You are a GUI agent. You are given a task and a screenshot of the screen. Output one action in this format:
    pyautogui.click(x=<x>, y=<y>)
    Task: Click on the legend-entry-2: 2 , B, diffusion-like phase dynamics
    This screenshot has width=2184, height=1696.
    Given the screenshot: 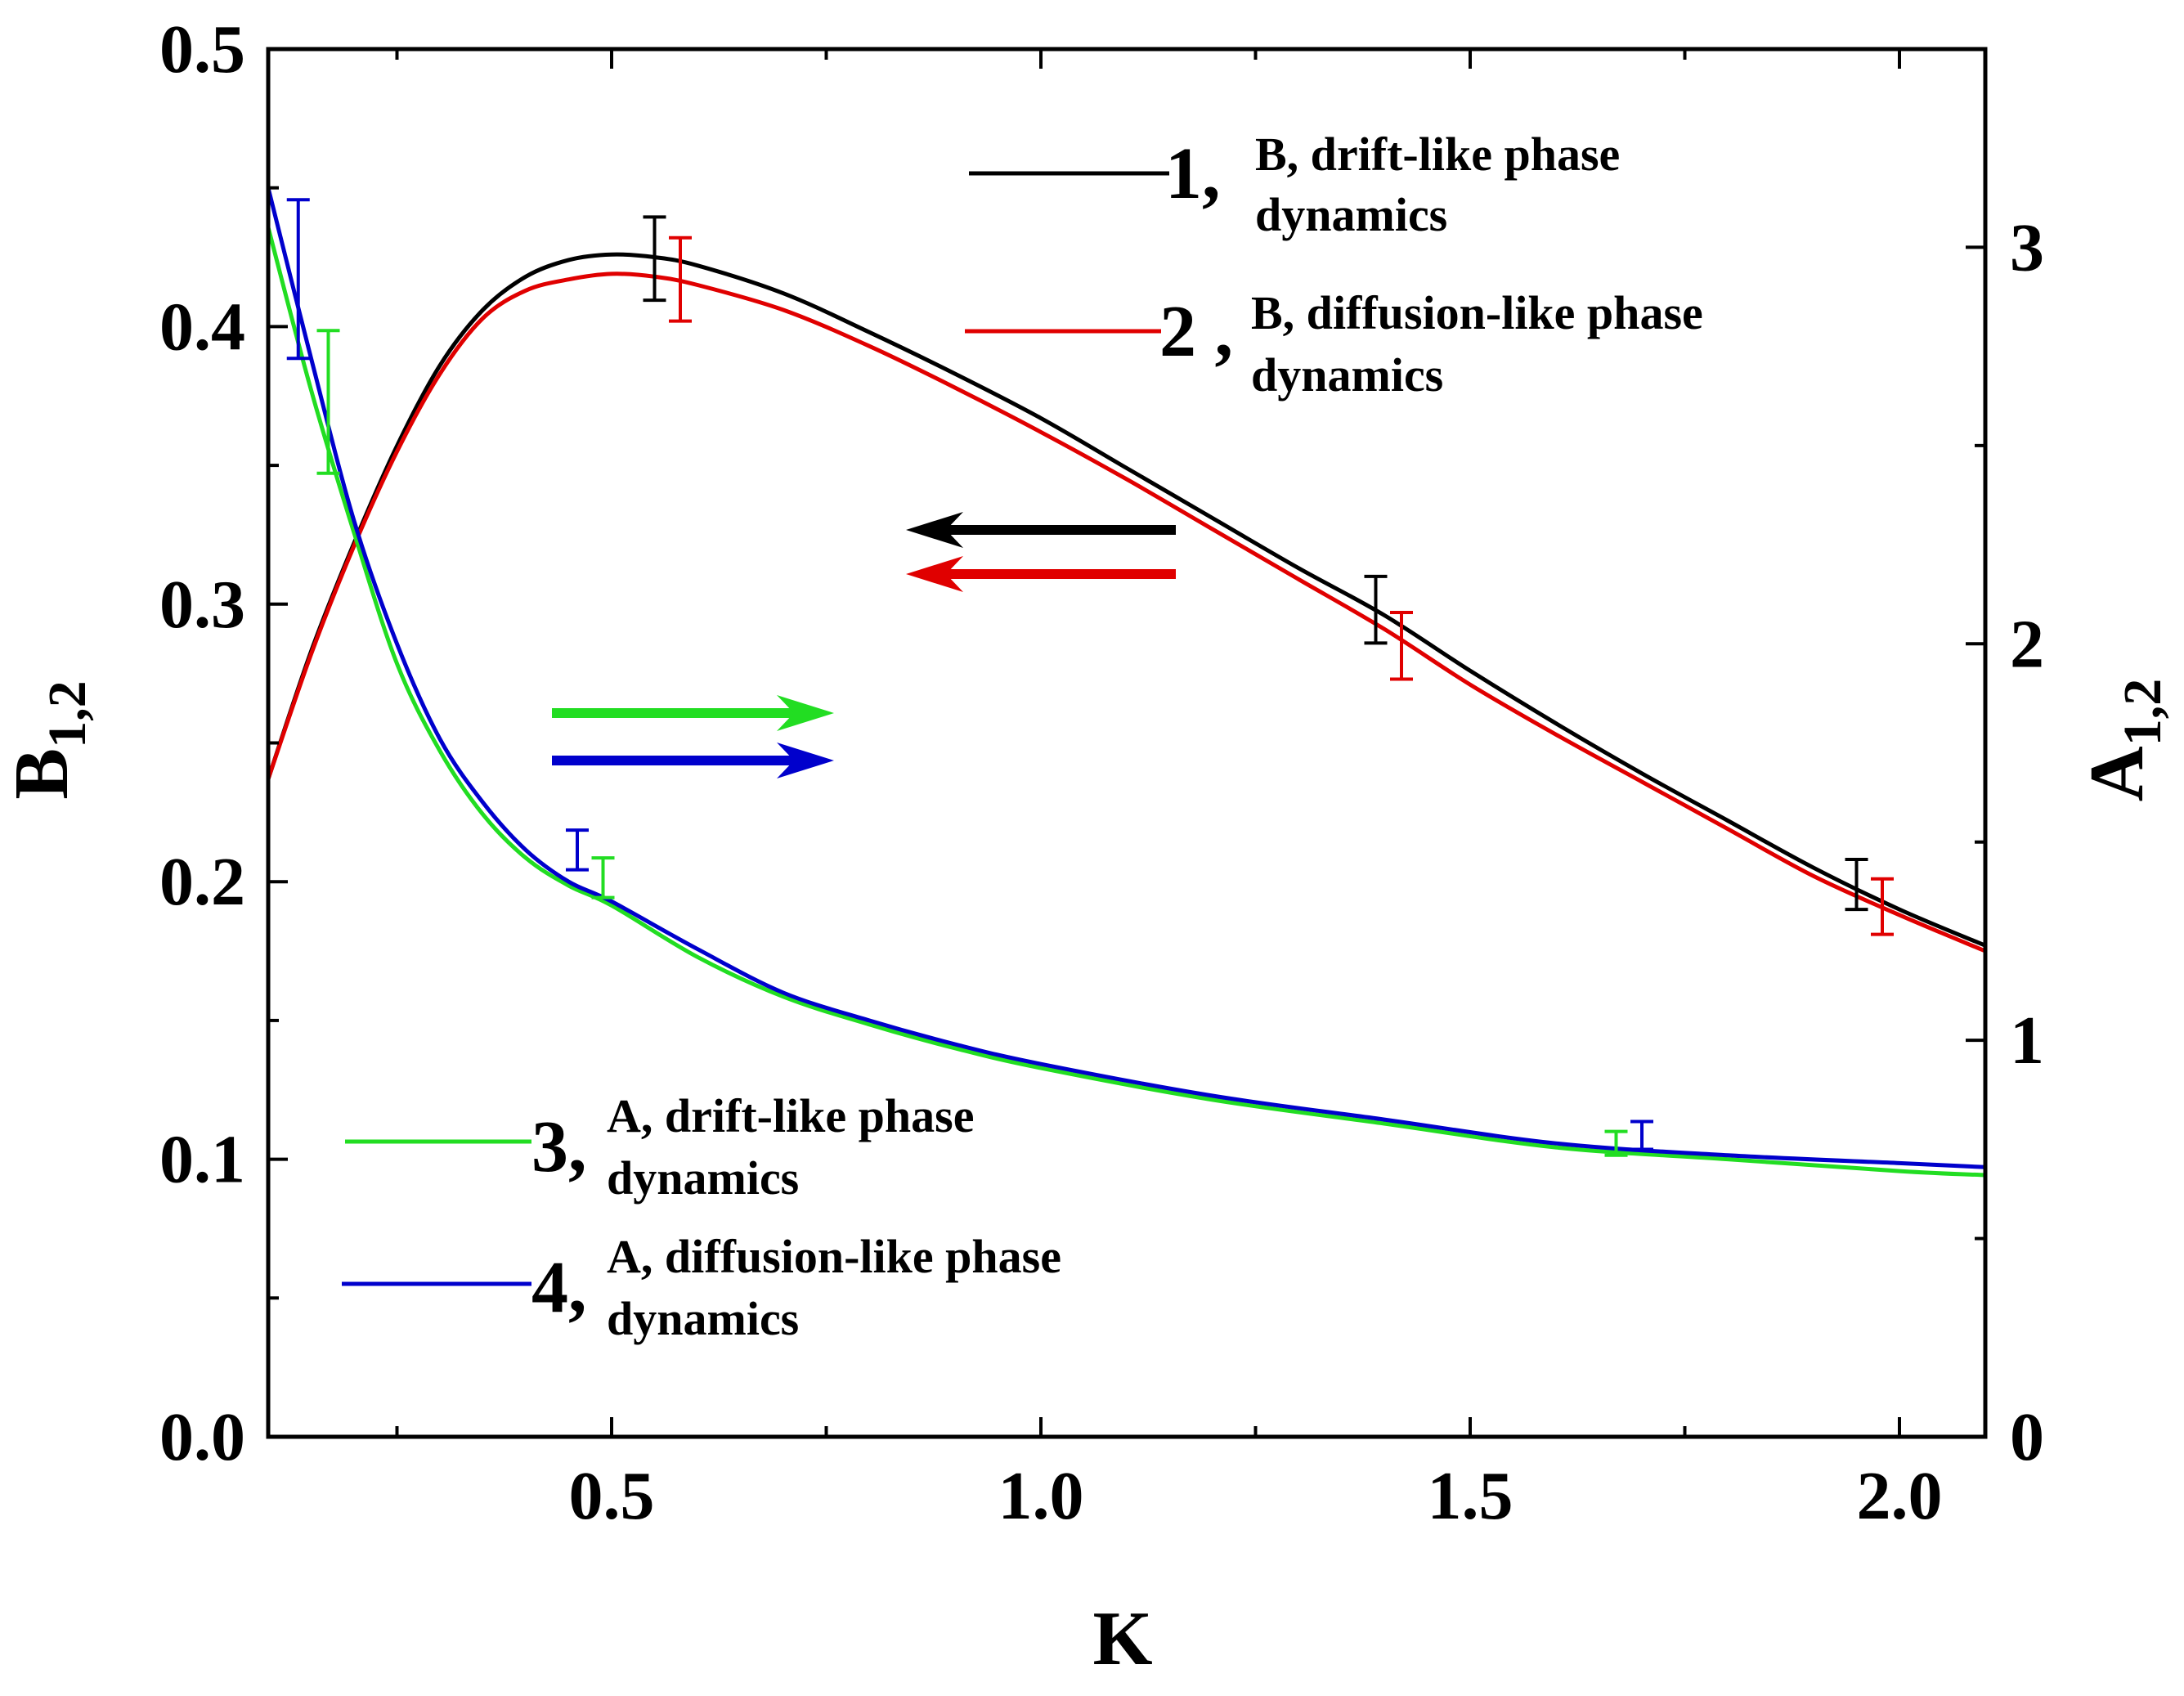 What is the action you would take?
    pyautogui.click(x=1334, y=344)
    